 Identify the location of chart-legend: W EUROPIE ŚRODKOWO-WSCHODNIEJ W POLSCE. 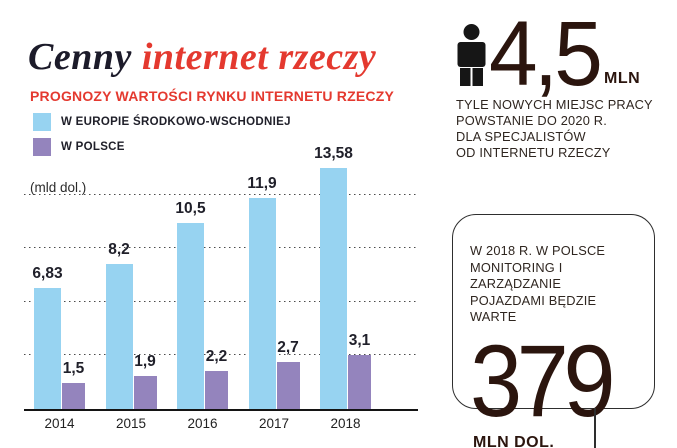
(162, 138).